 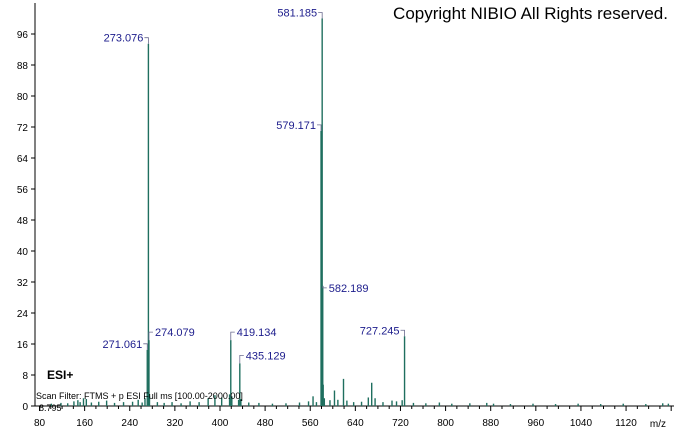 What do you see at coordinates (265, 423) in the screenshot?
I see `x-tick-label: 480` at bounding box center [265, 423].